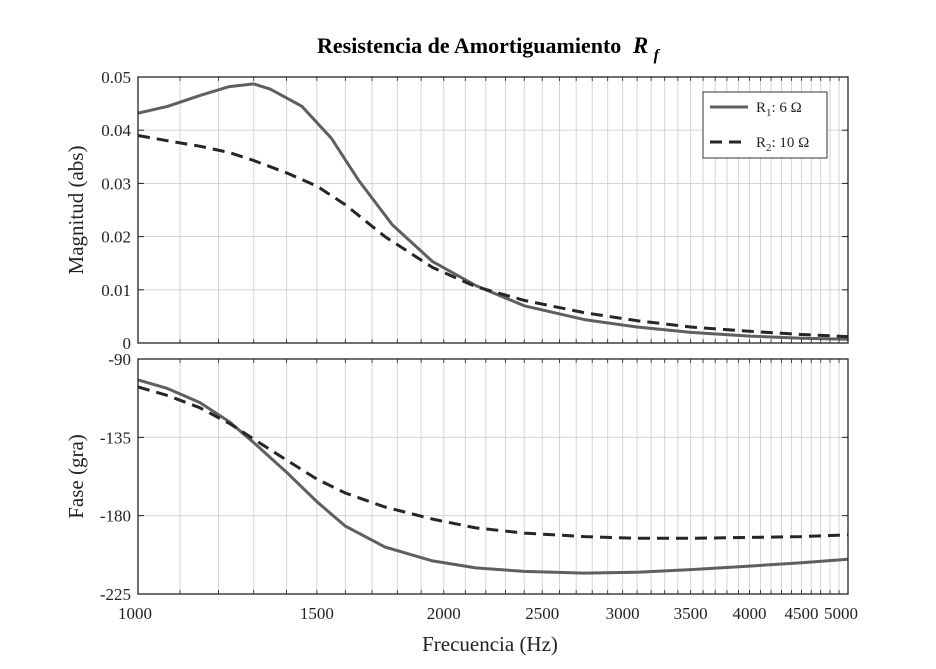 Image resolution: width=936 pixels, height=669 pixels. Describe the element at coordinates (116, 237) in the screenshot. I see `y-tick-label: 0.02` at that location.